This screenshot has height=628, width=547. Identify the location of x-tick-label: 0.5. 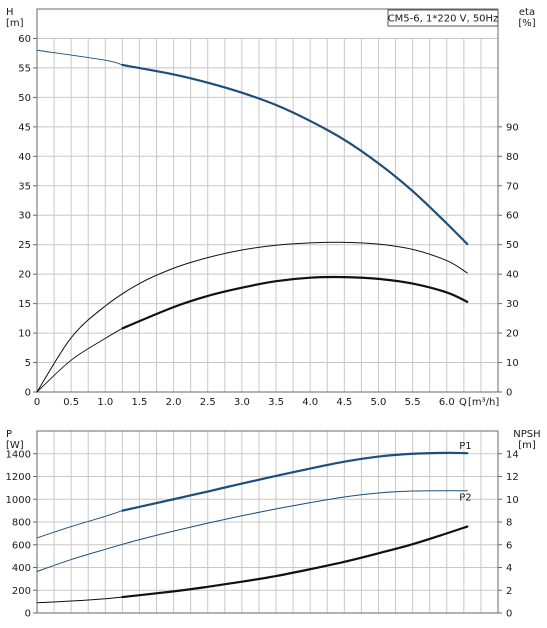
(71, 402).